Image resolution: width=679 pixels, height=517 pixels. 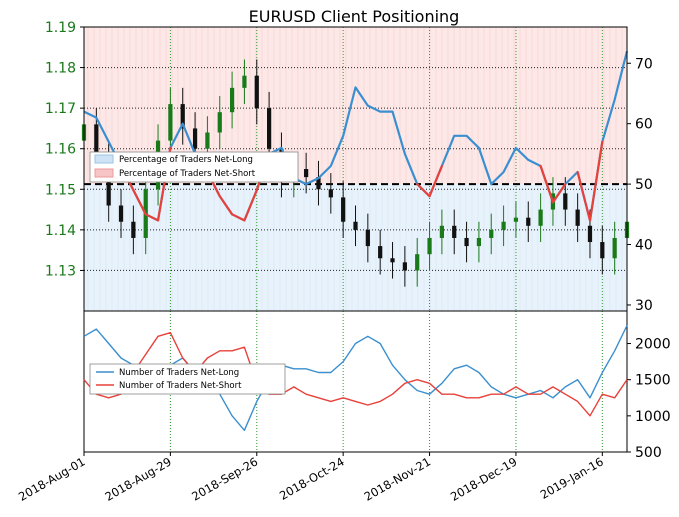 What do you see at coordinates (224, 478) in the screenshot?
I see `x-tick-label: 2018-Sep-26` at bounding box center [224, 478].